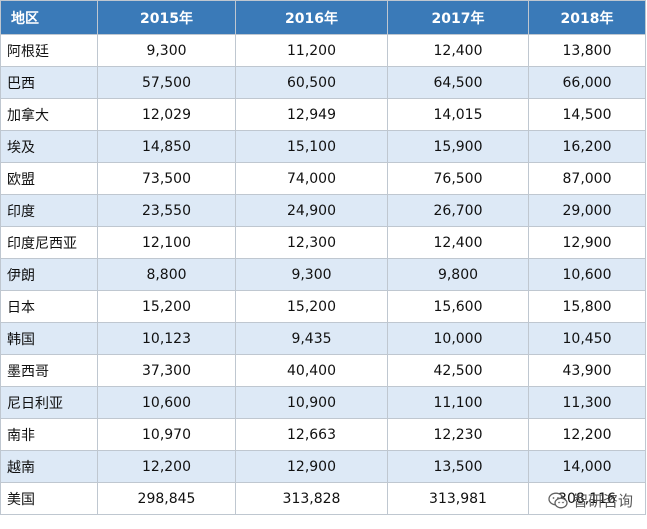 This screenshot has height=529, width=647. I want to click on value-cell: 76,500, so click(458, 178).